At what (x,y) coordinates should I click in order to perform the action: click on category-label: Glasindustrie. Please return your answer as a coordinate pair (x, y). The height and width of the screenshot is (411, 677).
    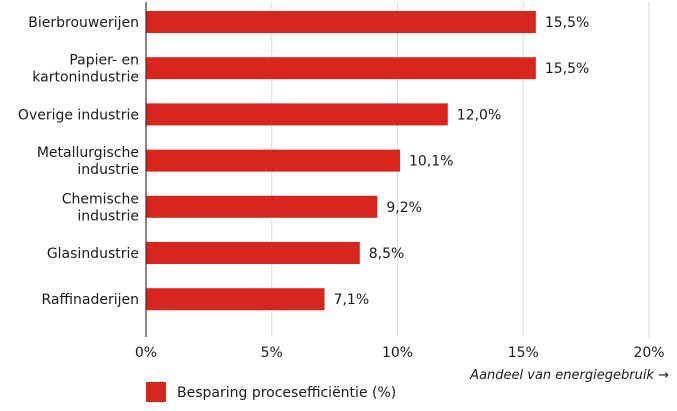
    Looking at the image, I should click on (93, 254).